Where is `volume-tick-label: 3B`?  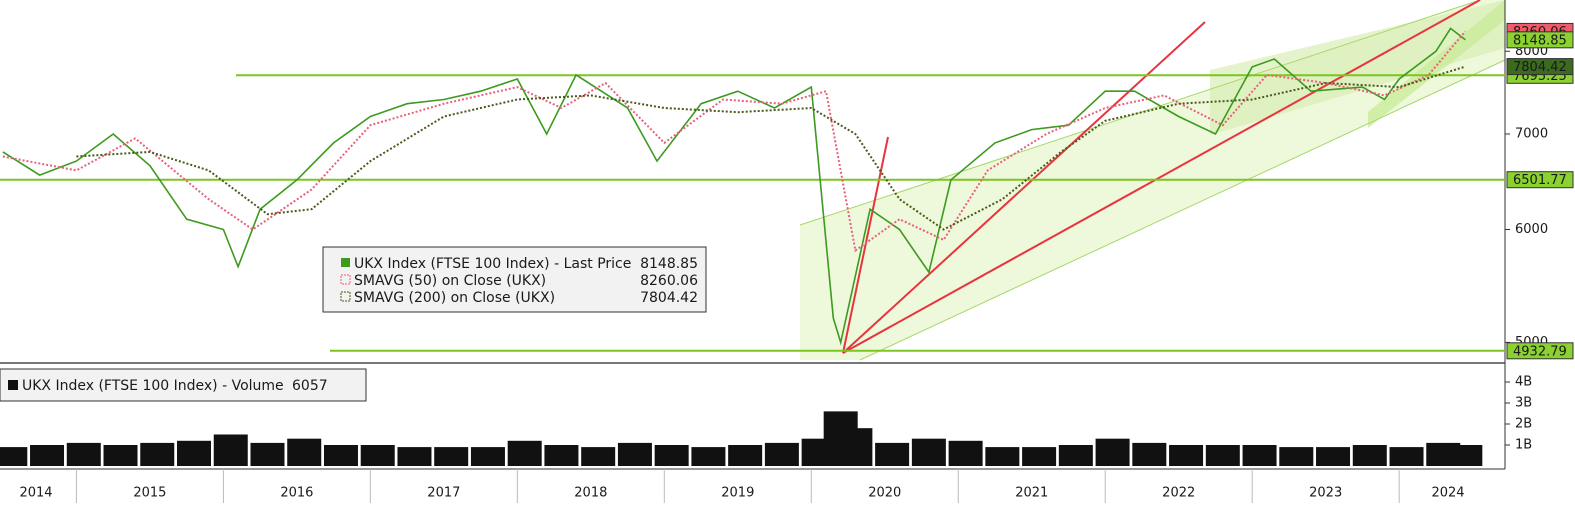
volume-tick-label: 3B is located at coordinates (1523, 402).